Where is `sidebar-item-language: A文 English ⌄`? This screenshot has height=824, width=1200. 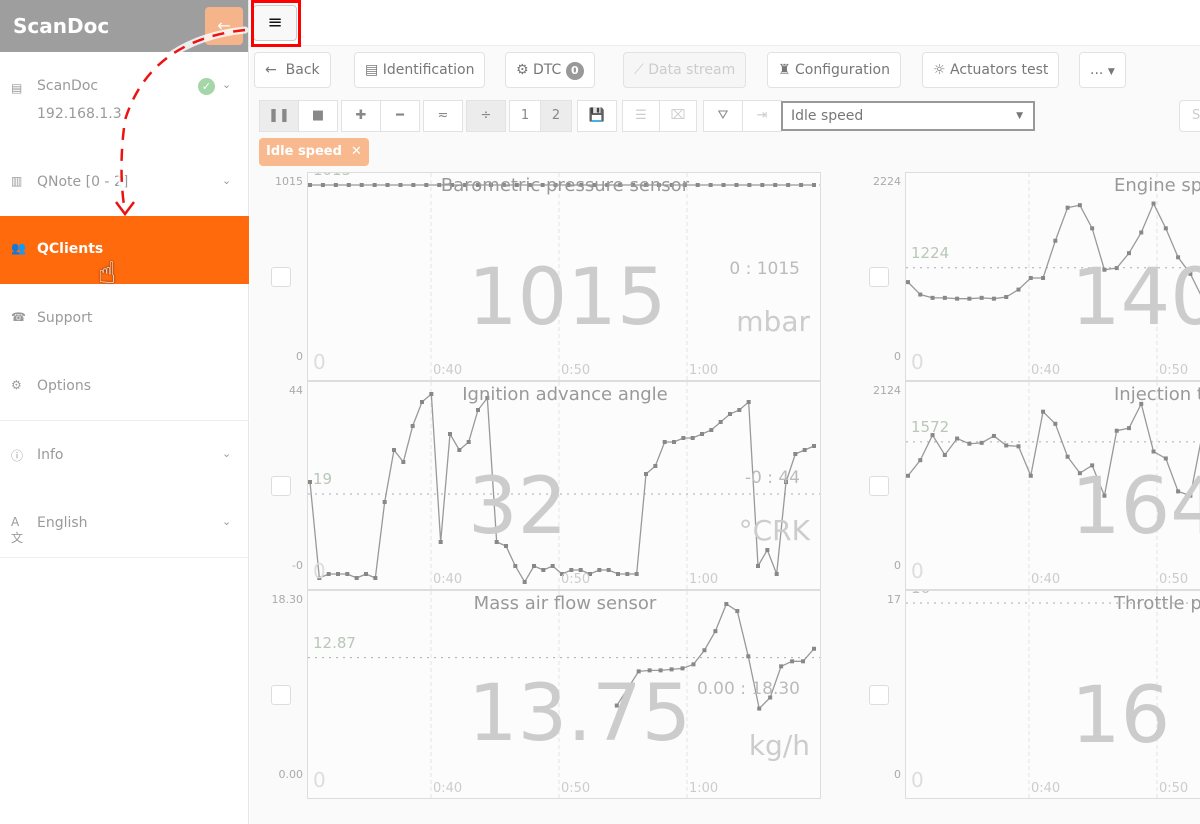
sidebar-item-language: A文 English ⌄ is located at coordinates (124, 530).